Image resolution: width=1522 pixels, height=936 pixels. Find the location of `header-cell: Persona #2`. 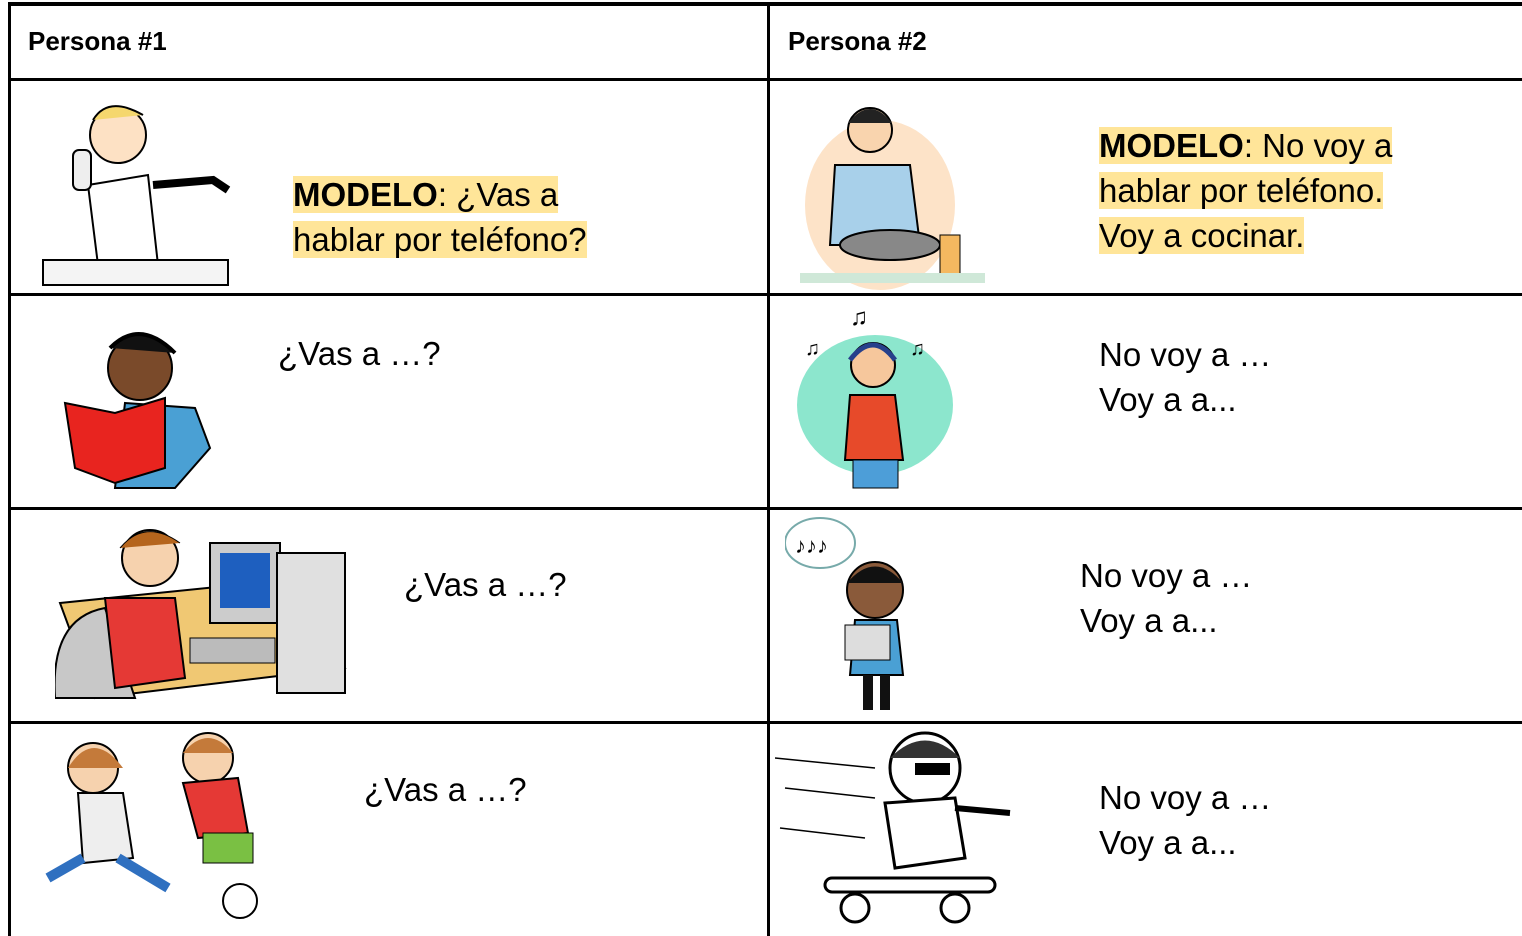

header-cell: Persona #2 is located at coordinates (857, 41).